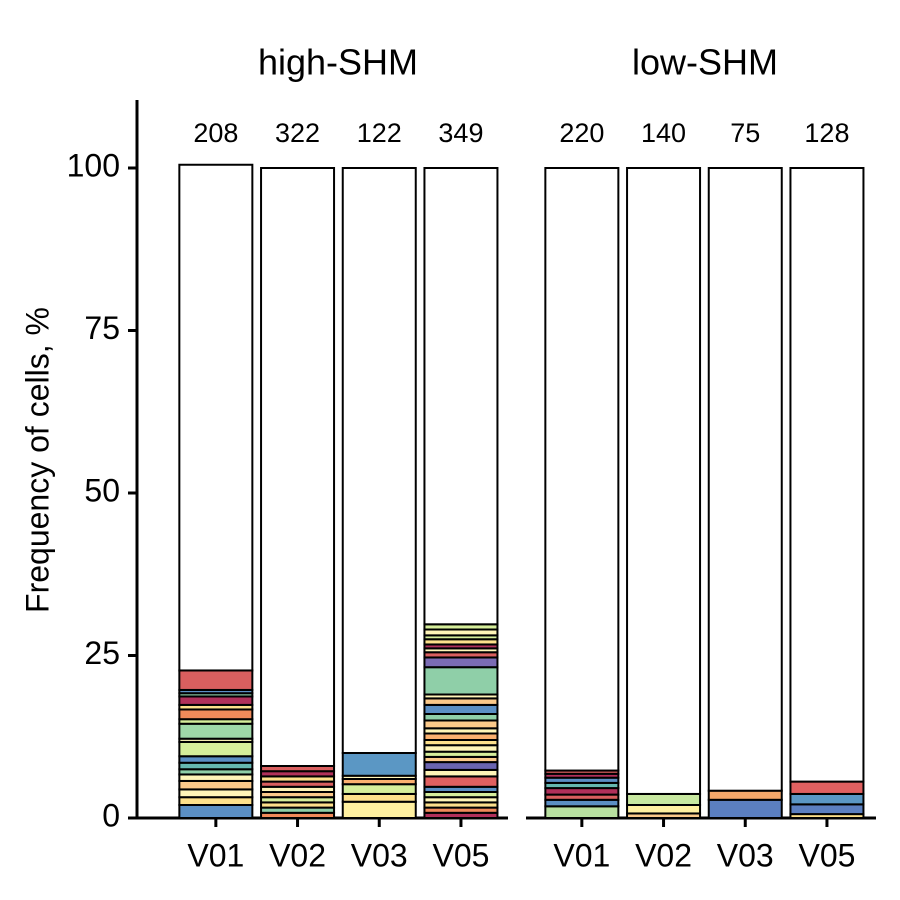 The width and height of the screenshot is (900, 900). I want to click on y-axis-label: Frequency of cells, %, so click(37, 460).